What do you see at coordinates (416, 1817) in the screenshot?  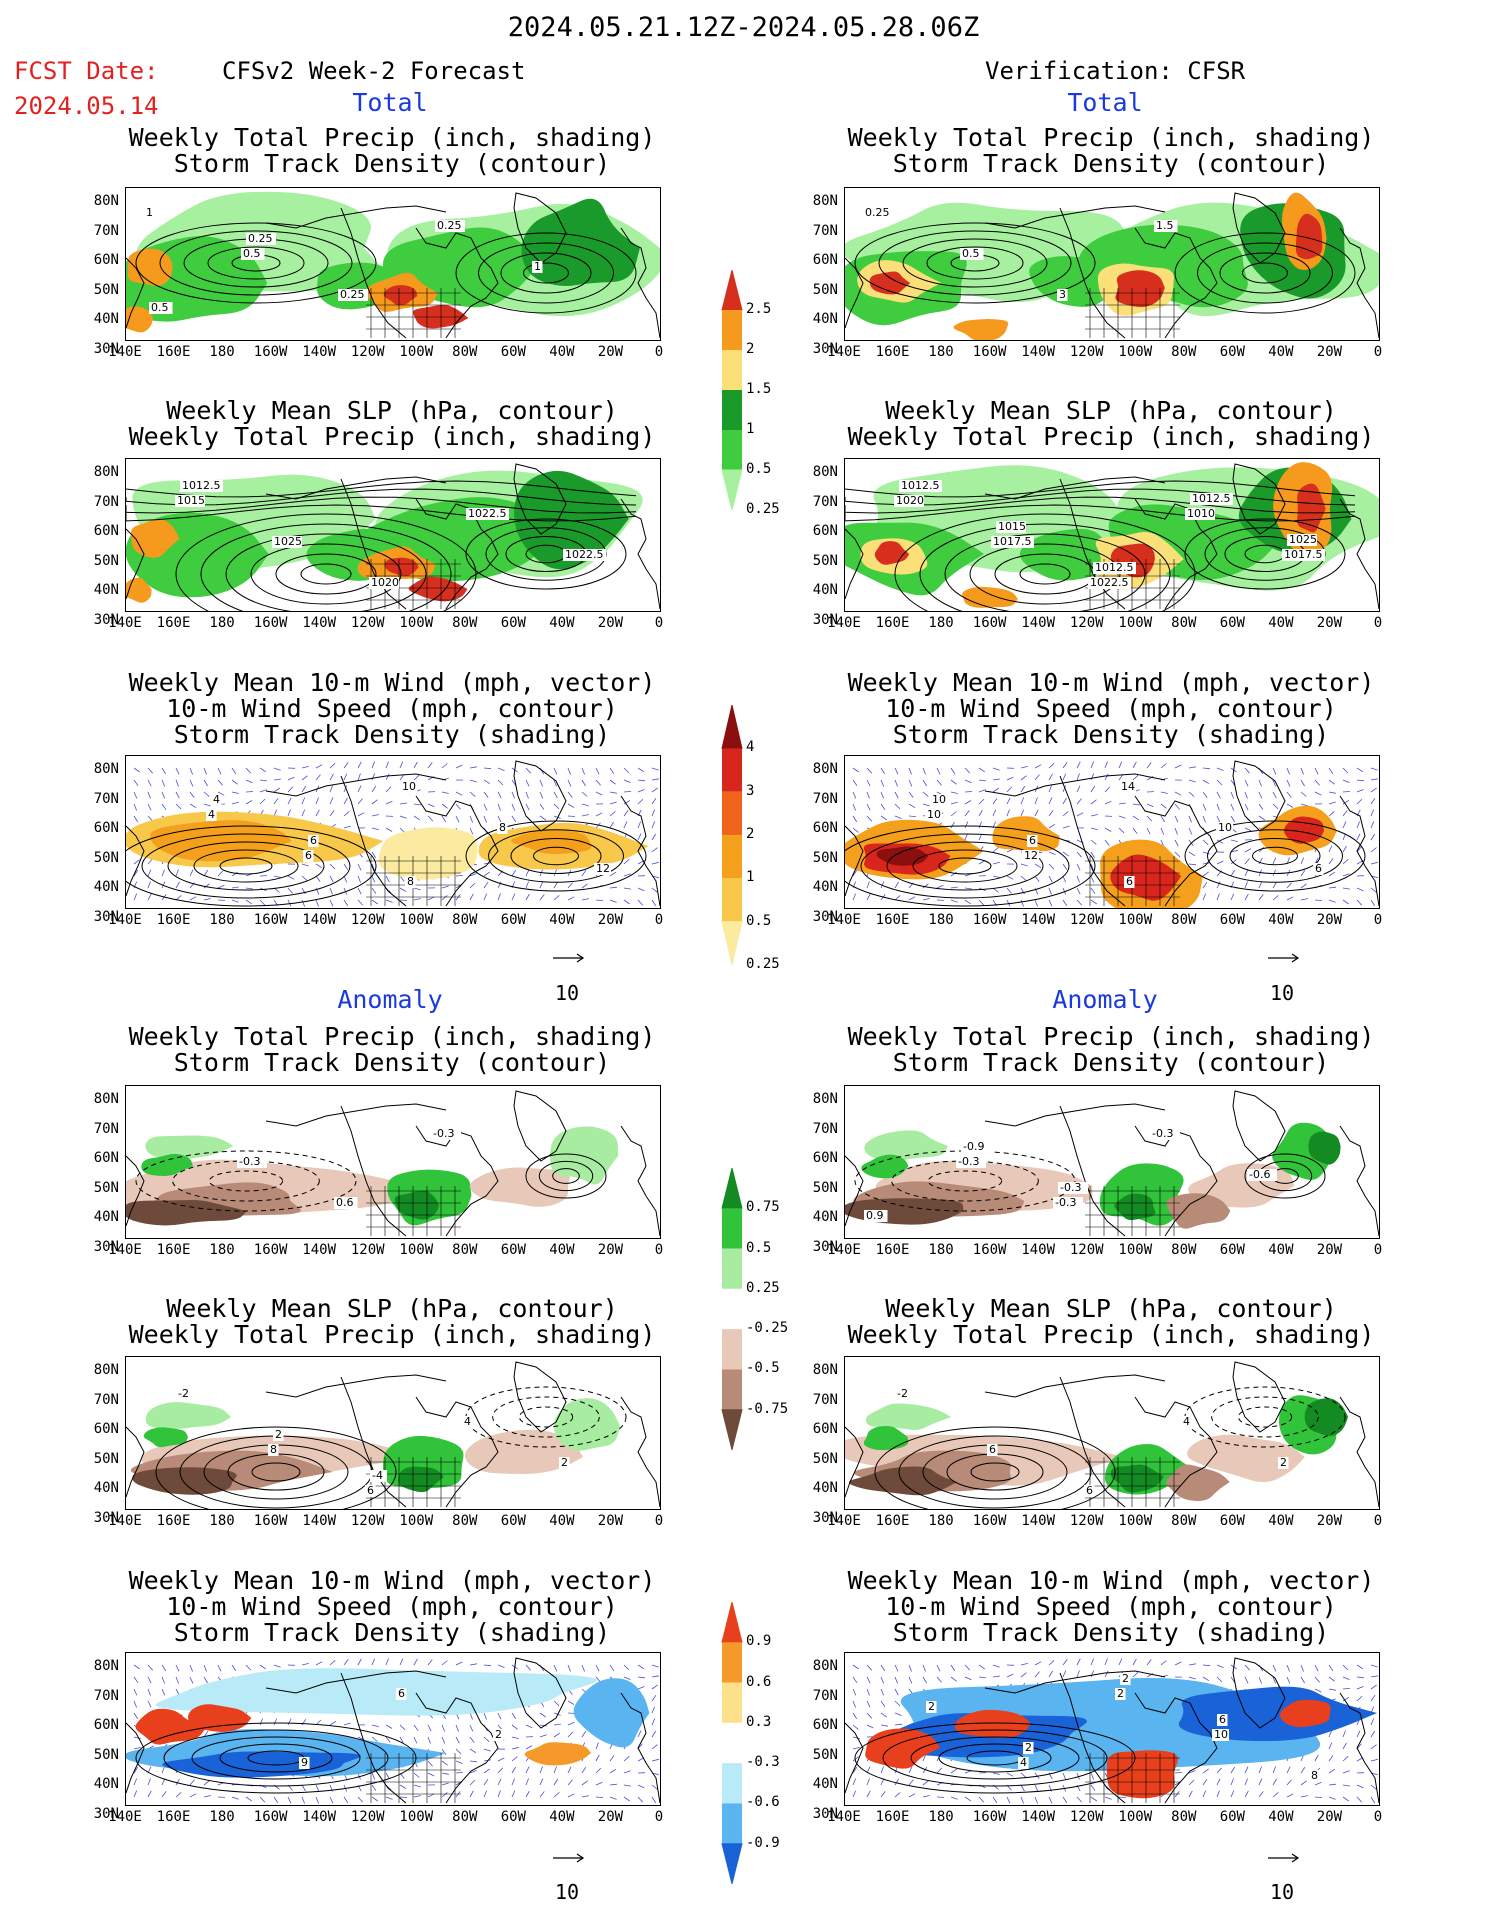 I see `longitude-tick-label: 100W` at bounding box center [416, 1817].